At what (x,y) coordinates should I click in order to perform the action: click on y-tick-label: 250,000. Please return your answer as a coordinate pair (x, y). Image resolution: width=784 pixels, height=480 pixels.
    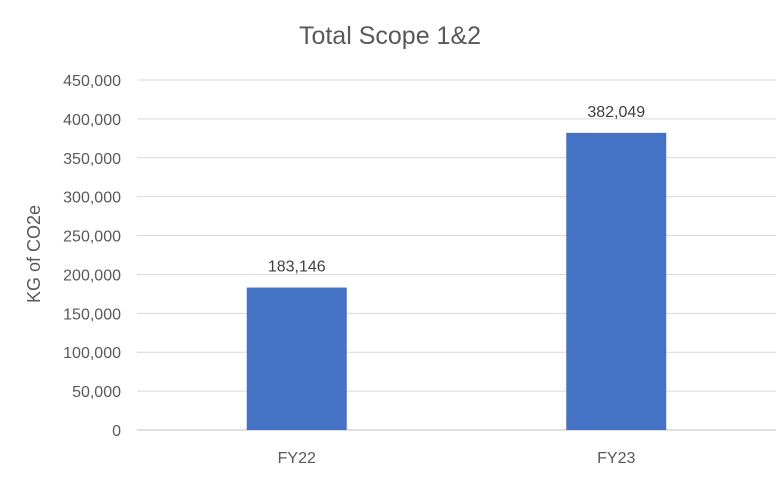
    Looking at the image, I should click on (92, 237).